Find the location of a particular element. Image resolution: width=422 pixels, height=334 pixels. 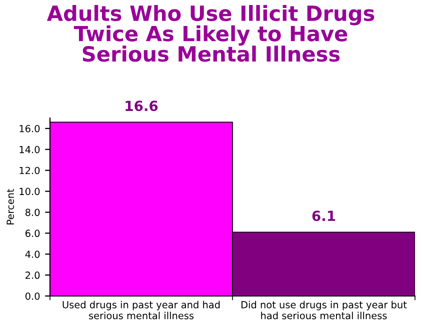

data-label: 6.1 is located at coordinates (324, 216).